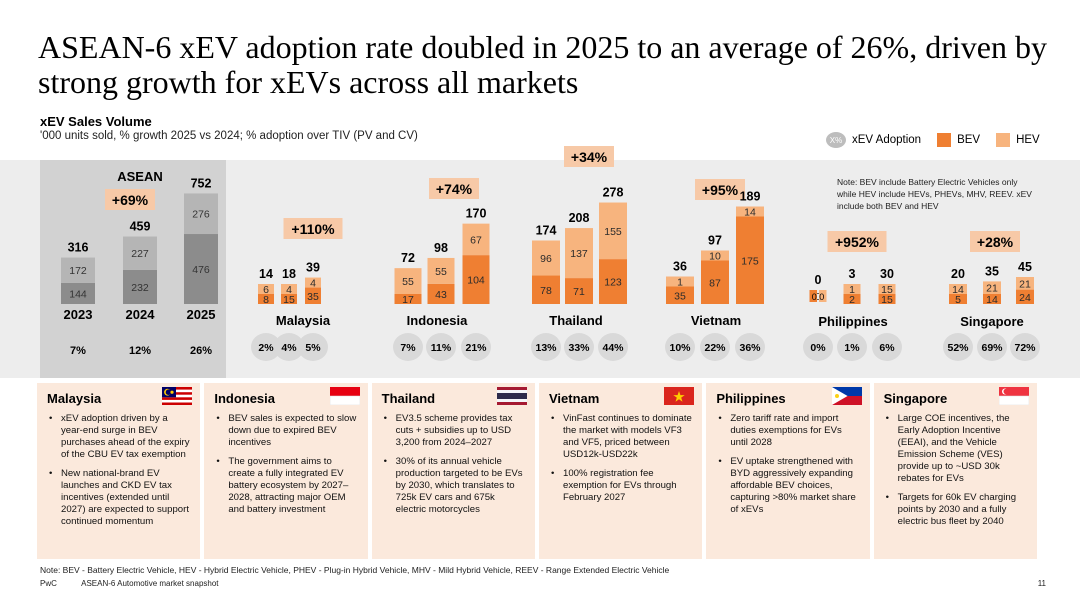  What do you see at coordinates (887, 348) in the screenshot?
I see `adoption-value: 6%` at bounding box center [887, 348].